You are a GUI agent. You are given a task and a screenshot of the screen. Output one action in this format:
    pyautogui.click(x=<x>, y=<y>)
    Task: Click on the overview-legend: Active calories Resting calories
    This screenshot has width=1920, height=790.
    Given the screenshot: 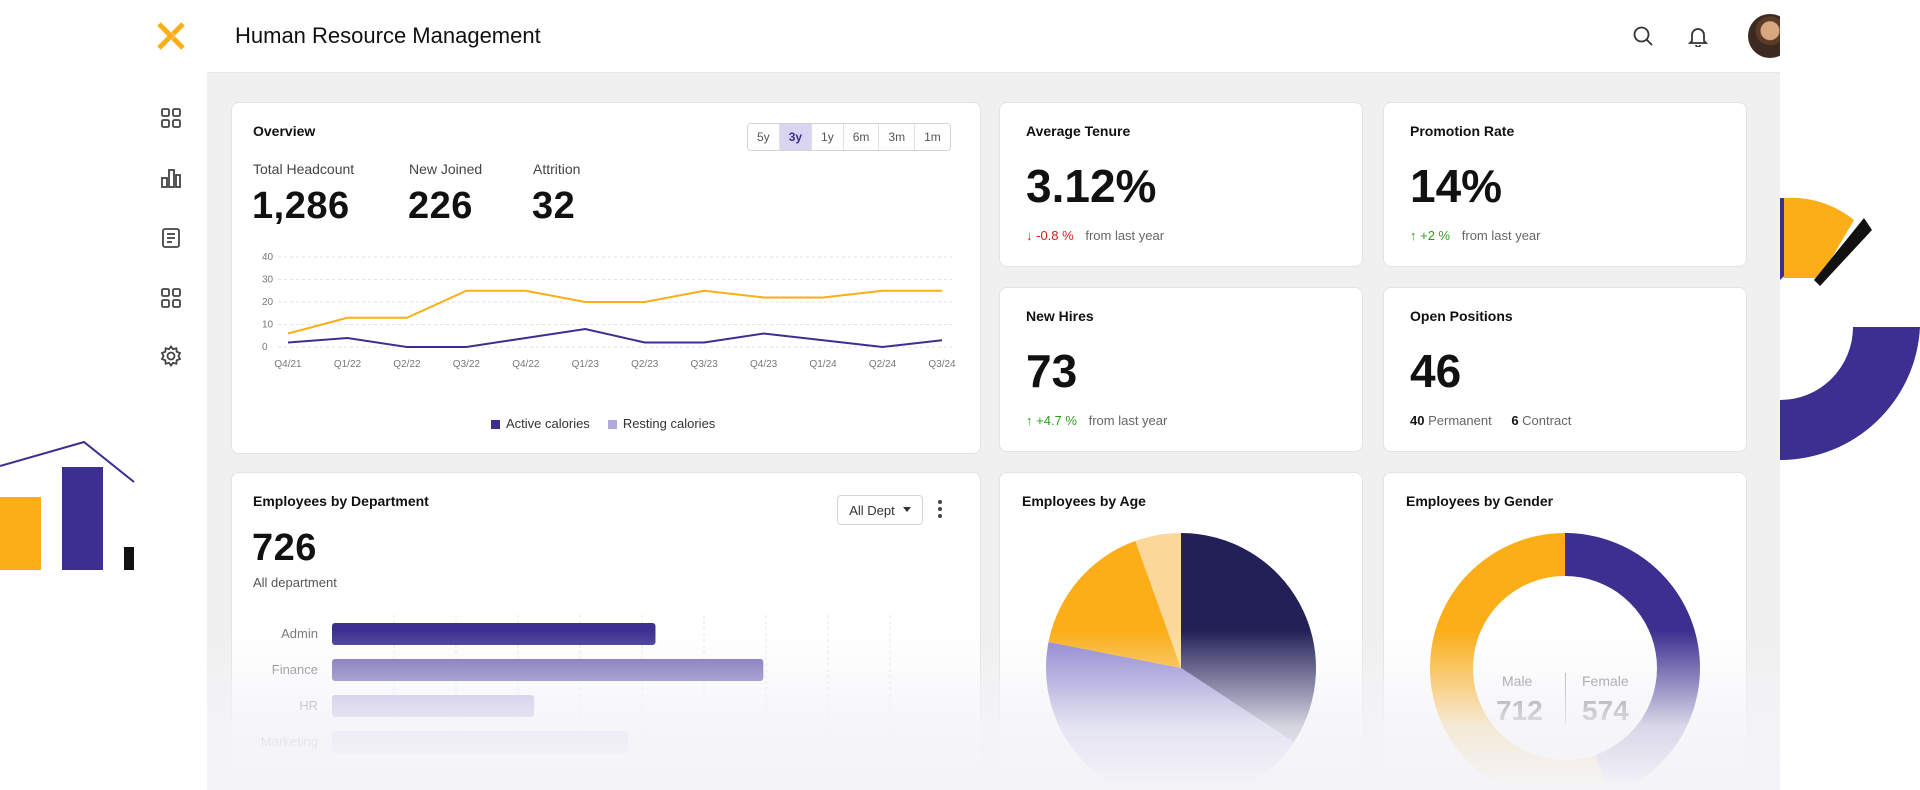 What is the action you would take?
    pyautogui.click(x=603, y=423)
    